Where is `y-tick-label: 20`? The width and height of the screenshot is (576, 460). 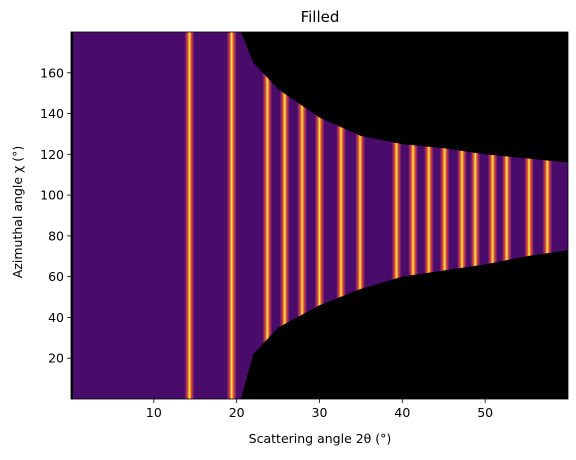 y-tick-label: 20 is located at coordinates (56, 358).